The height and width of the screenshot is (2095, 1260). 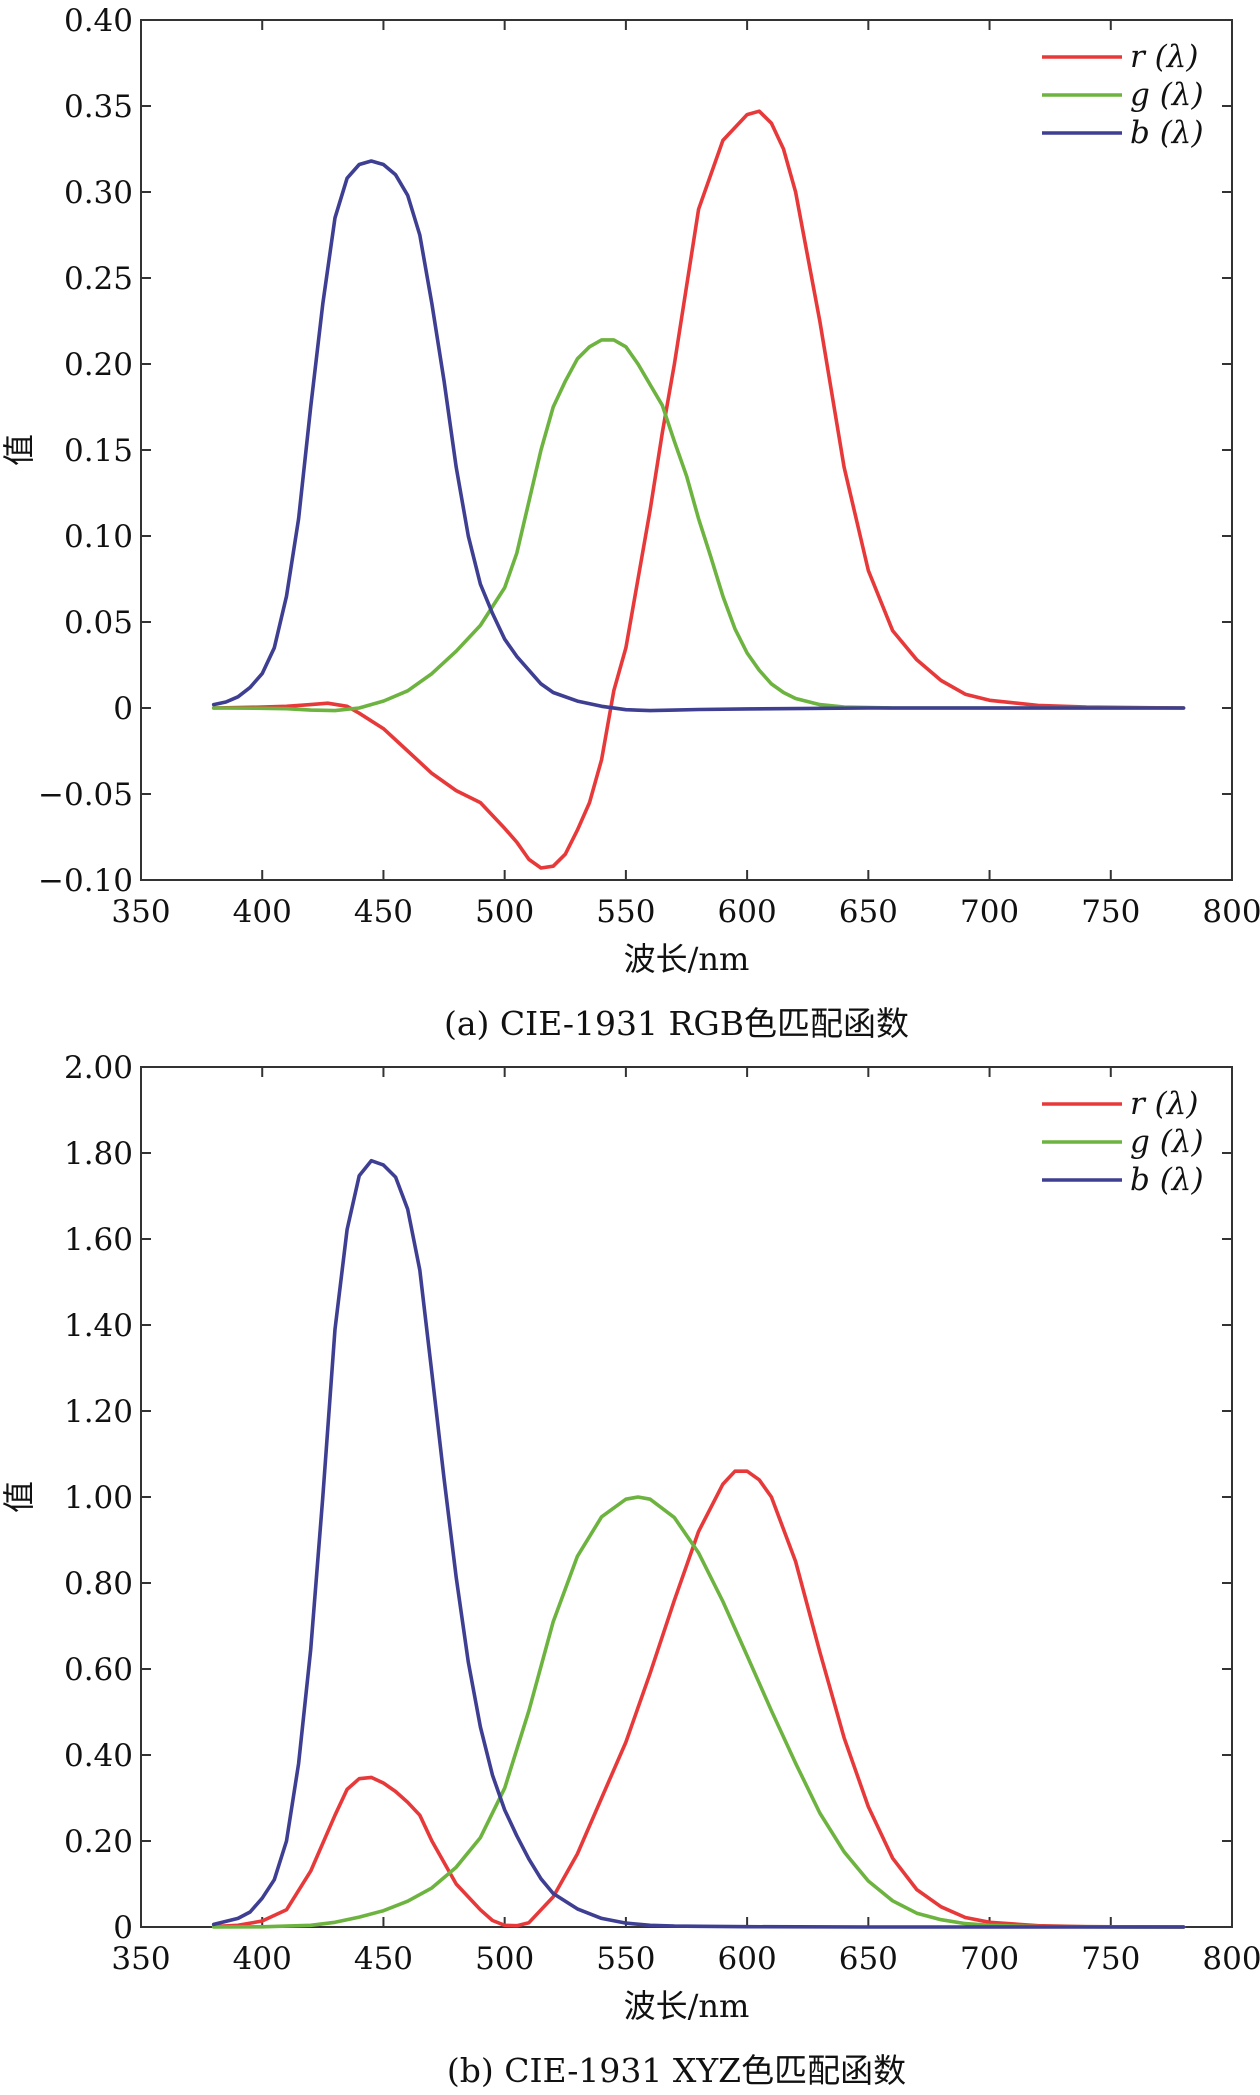 I want to click on y-tick-label: 0.10, so click(x=98, y=537).